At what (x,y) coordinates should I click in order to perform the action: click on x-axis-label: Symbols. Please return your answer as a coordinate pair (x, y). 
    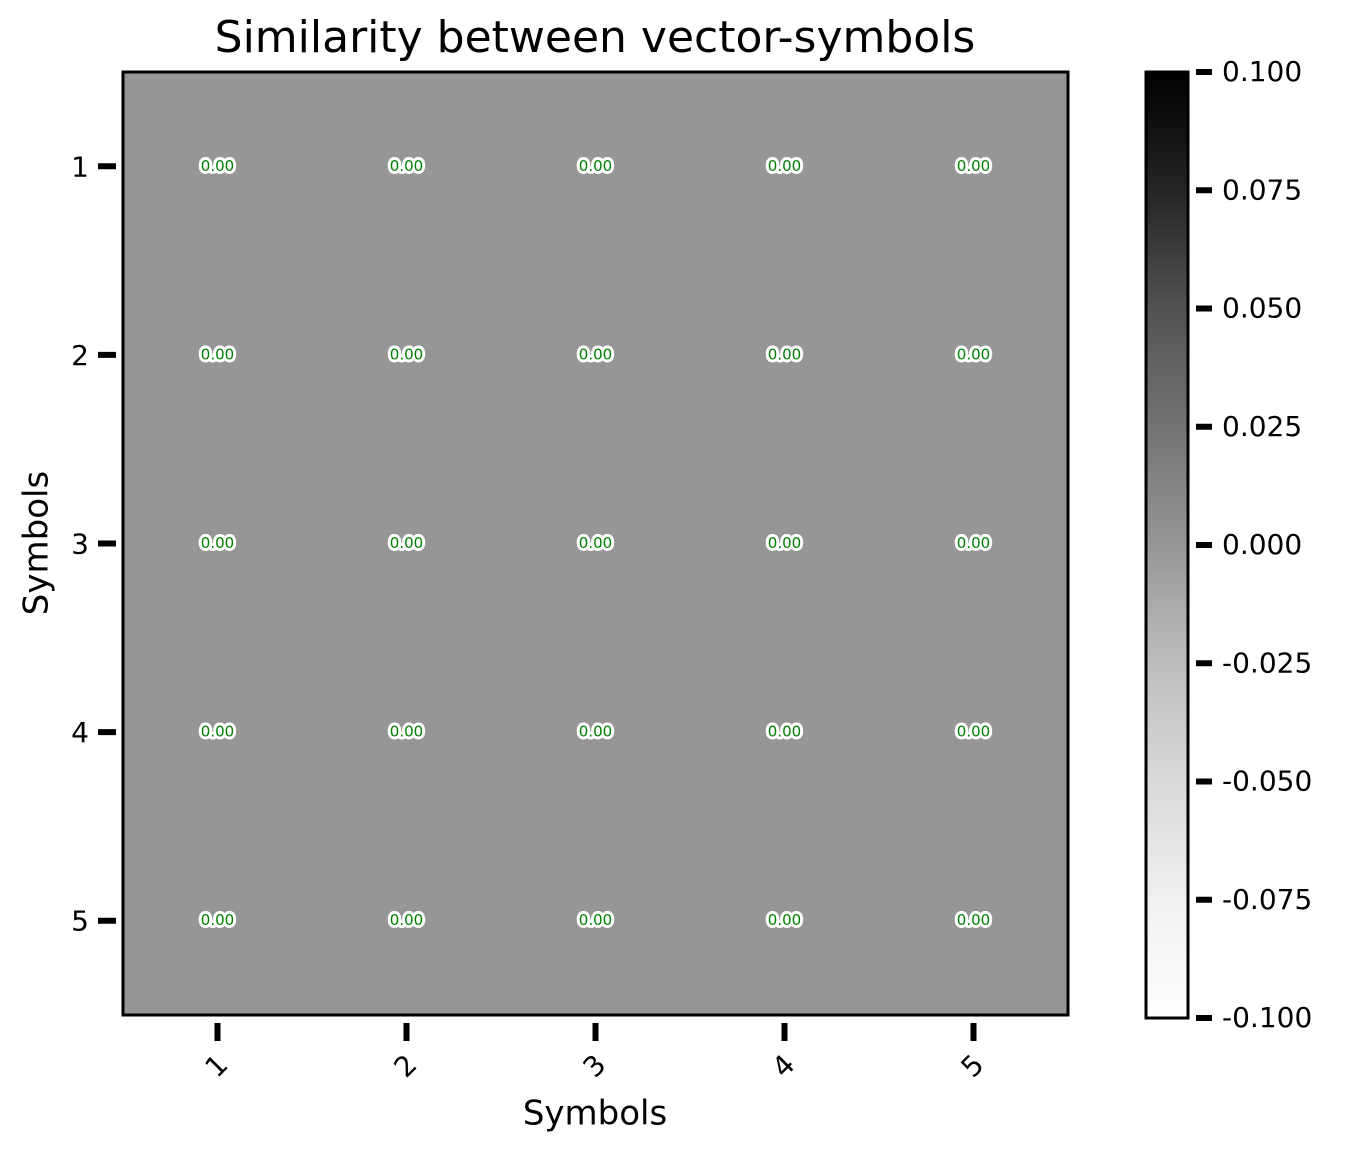
    Looking at the image, I should click on (595, 1114).